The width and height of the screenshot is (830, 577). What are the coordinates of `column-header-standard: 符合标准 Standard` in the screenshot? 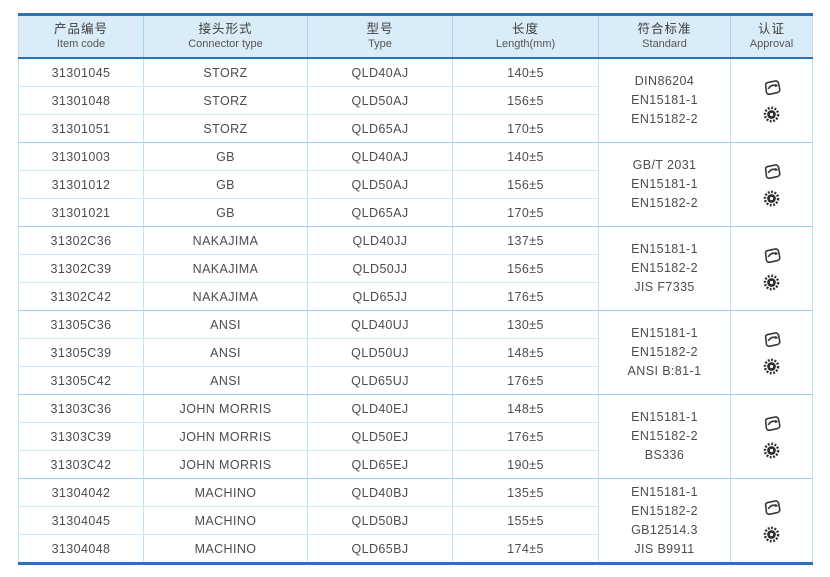 It's located at (664, 36).